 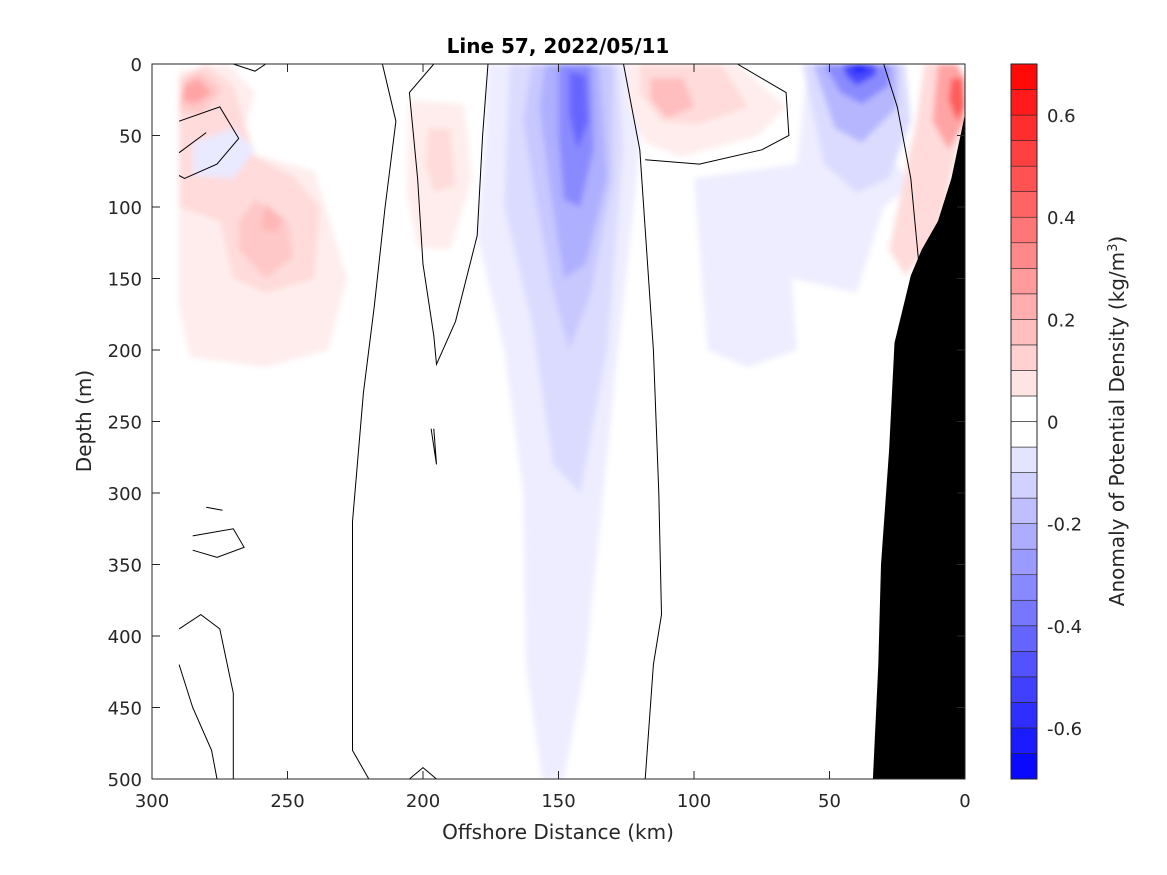 I want to click on chart-title: Line 57, 2022/05/11, so click(x=558, y=46).